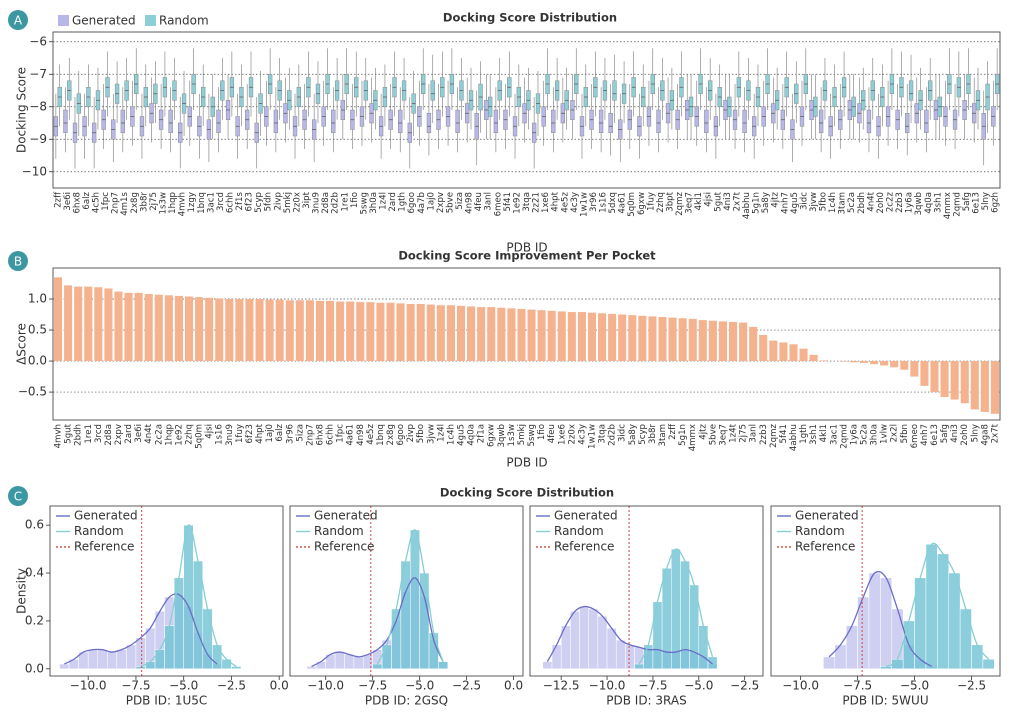 This screenshot has width=1013, height=719. What do you see at coordinates (562, 434) in the screenshot?
I see `x-tick-label: 1xe6` at bounding box center [562, 434].